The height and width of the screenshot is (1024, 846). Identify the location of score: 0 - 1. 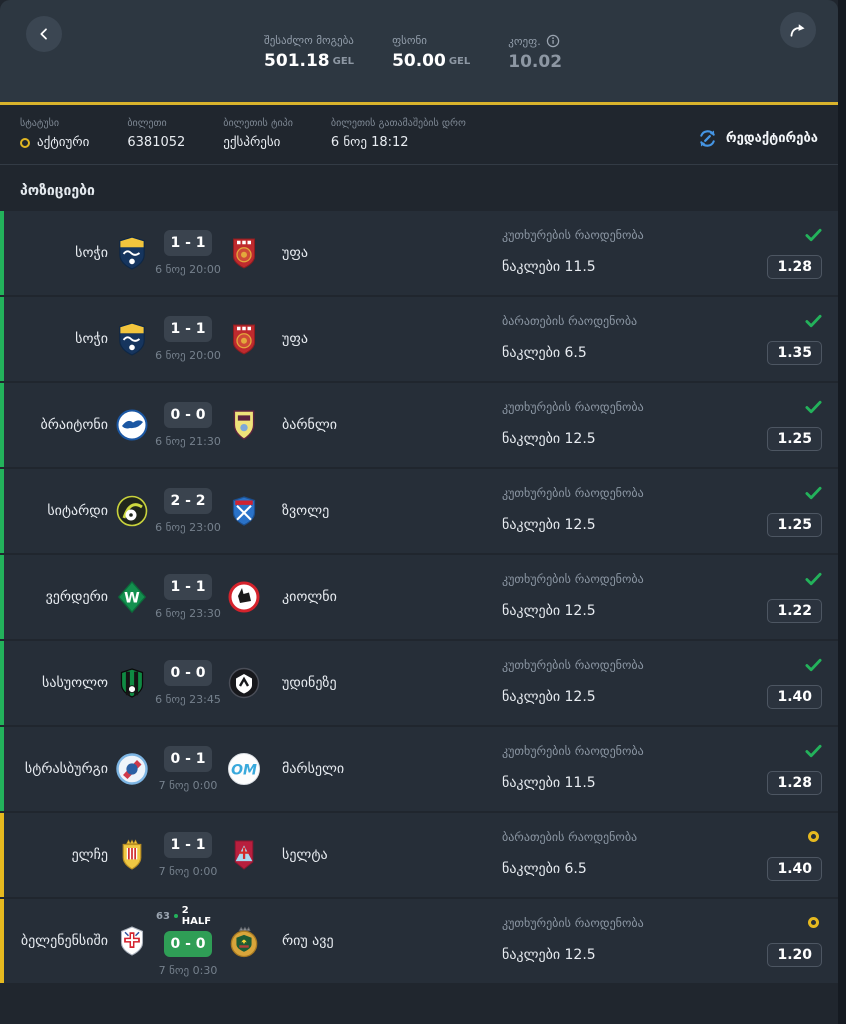
(188, 759).